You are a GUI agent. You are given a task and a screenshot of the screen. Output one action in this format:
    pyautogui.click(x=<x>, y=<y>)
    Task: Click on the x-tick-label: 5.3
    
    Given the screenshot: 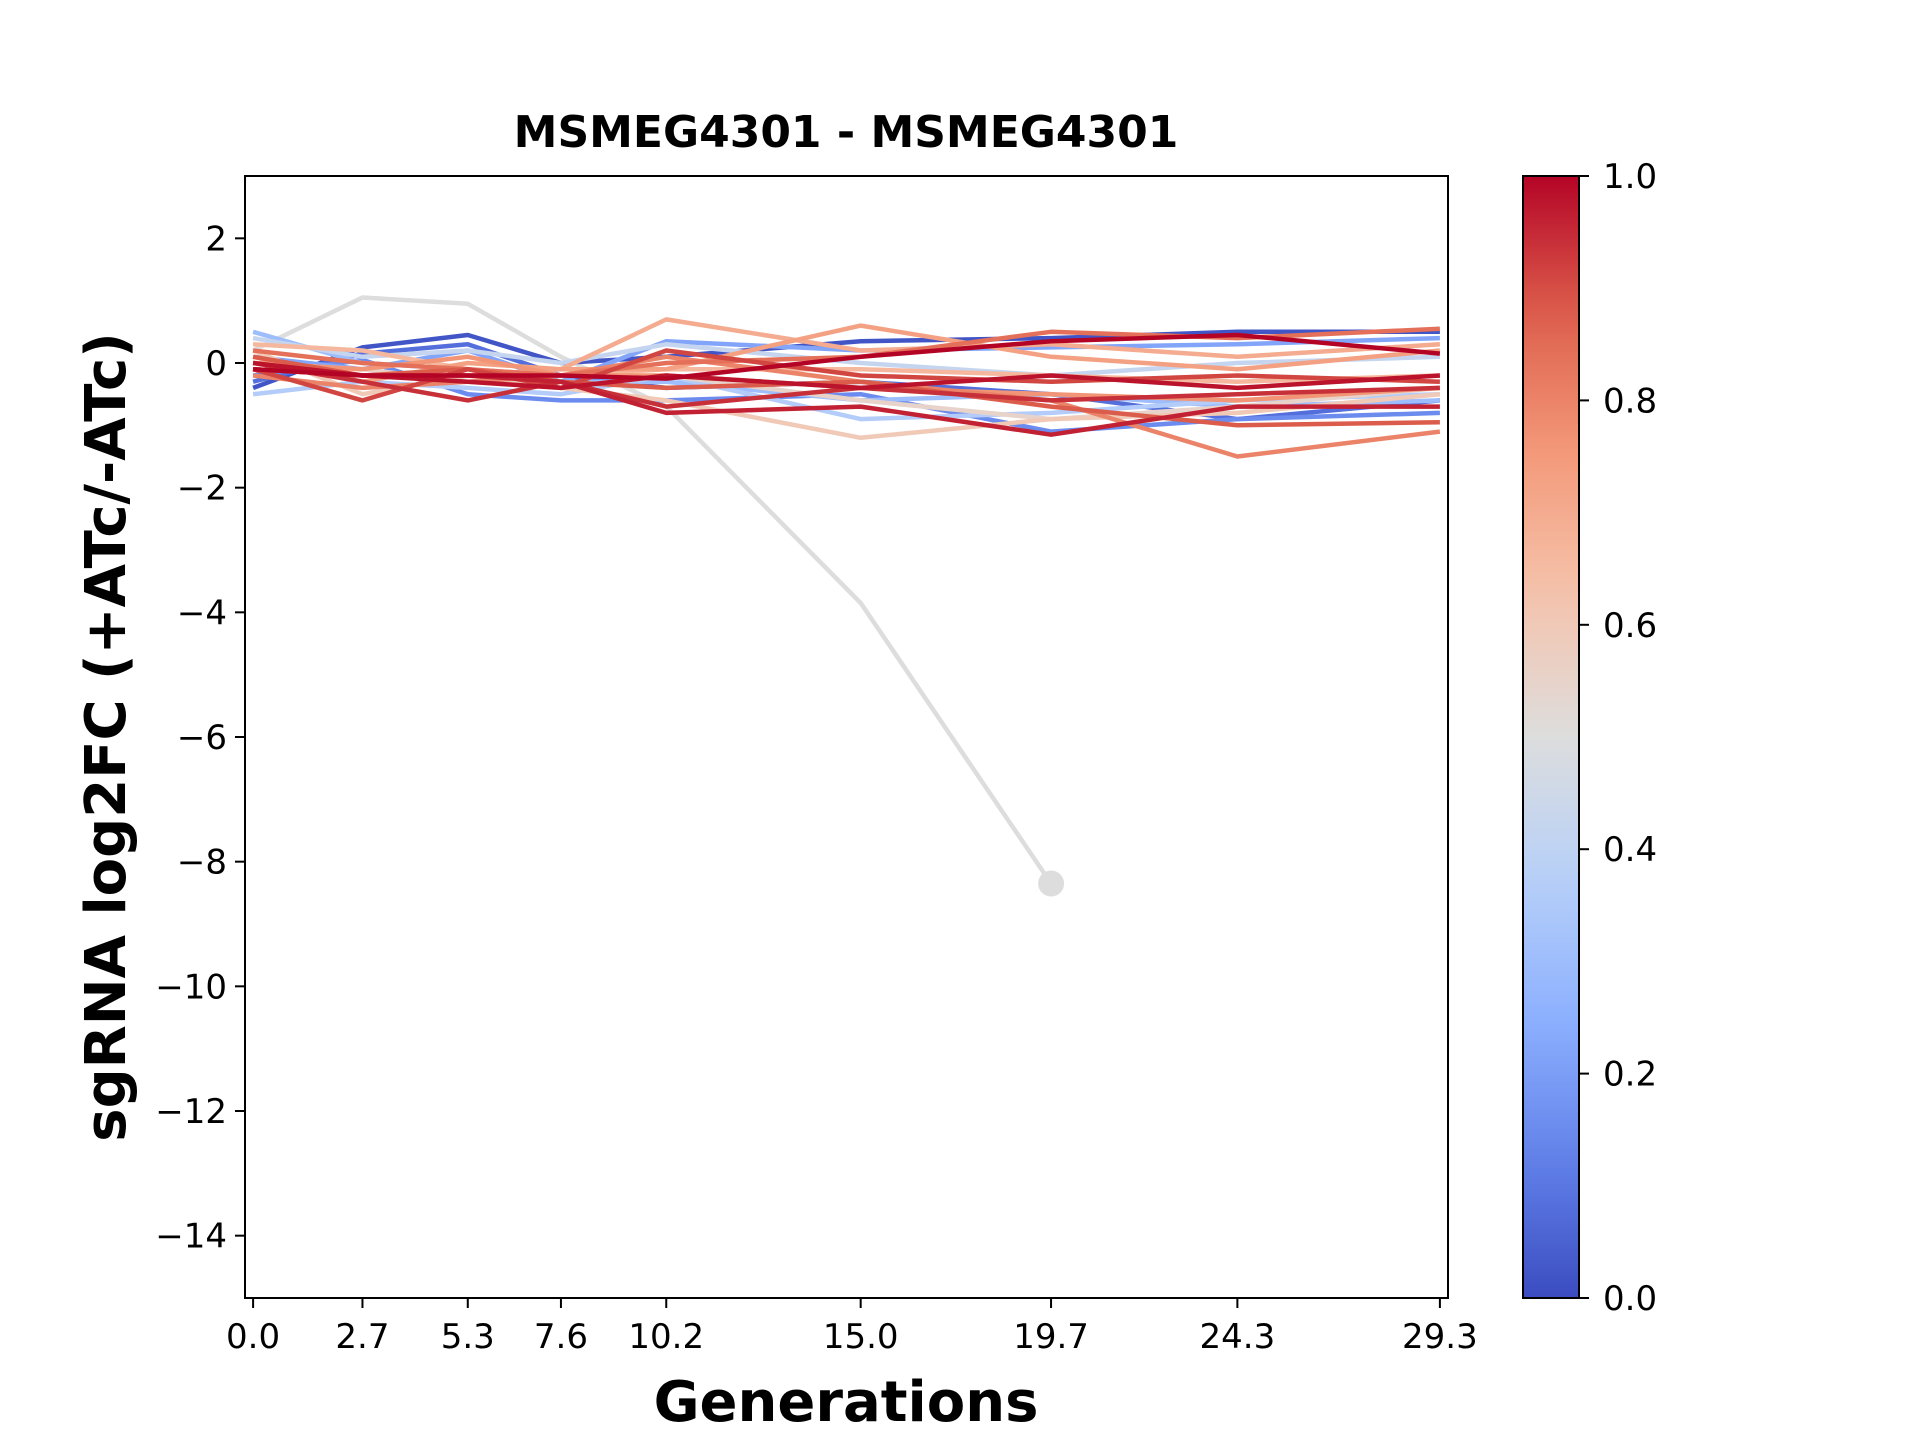 What is the action you would take?
    pyautogui.click(x=468, y=1337)
    